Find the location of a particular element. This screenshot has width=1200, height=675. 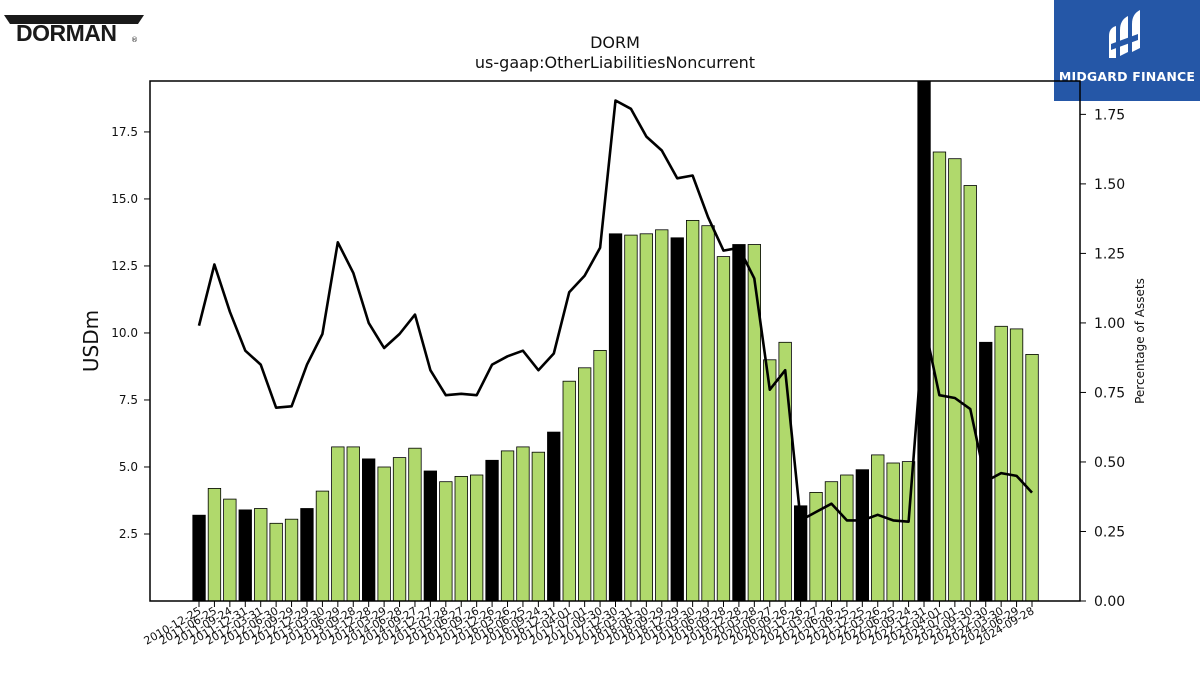

y-tick-label: 5.0 is located at coordinates (128, 467).